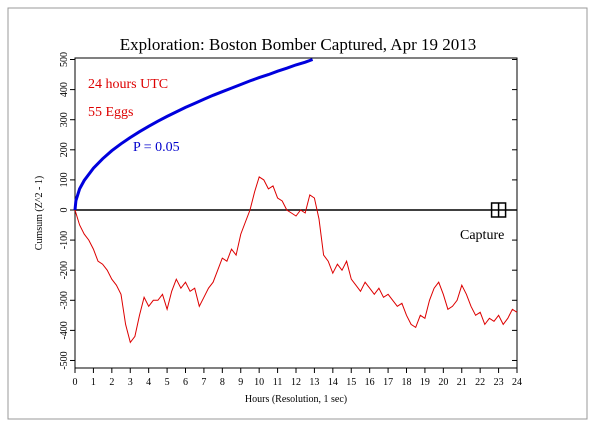  I want to click on x-tick-label: 4, so click(148, 382).